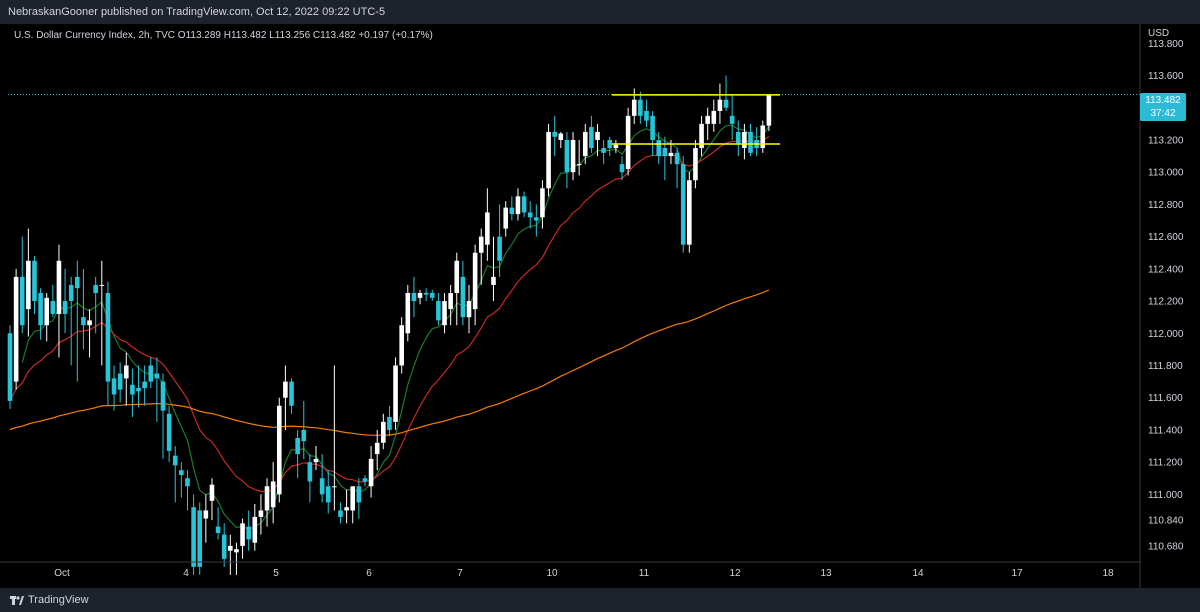  I want to click on high-label: H, so click(227, 35).